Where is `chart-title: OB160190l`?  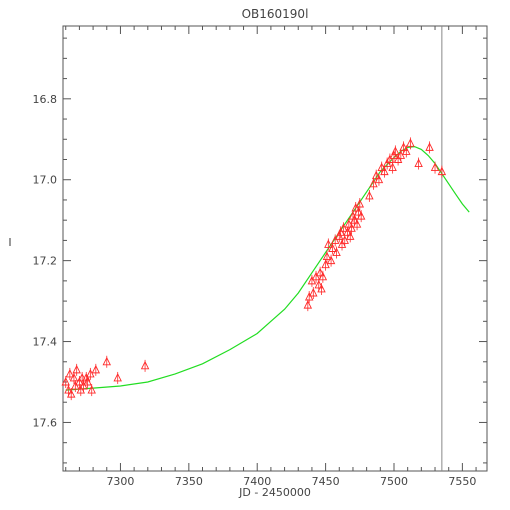 chart-title: OB160190l is located at coordinates (275, 14).